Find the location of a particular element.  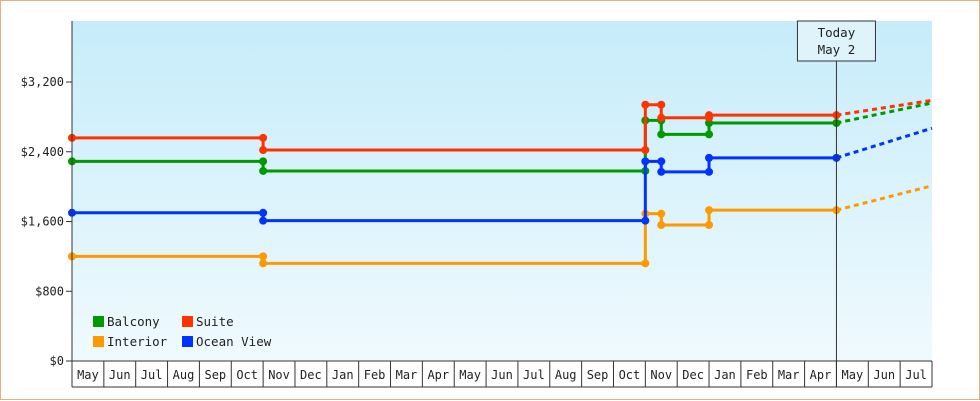

today-marker: Today May 2 is located at coordinates (836, 203).